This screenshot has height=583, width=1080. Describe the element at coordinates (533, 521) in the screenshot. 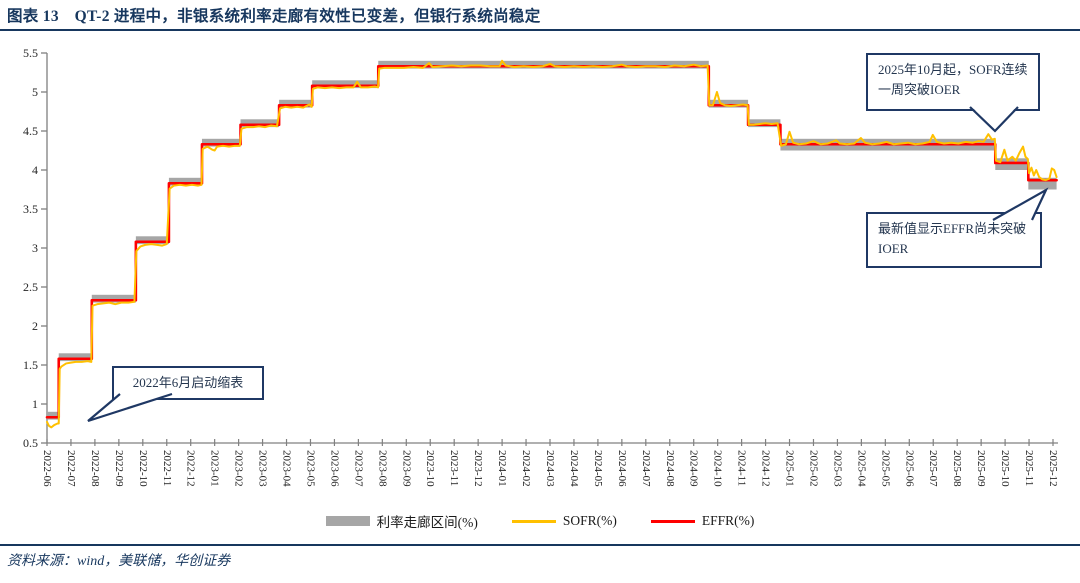

I see `sofr-line-swatch-icon` at that location.